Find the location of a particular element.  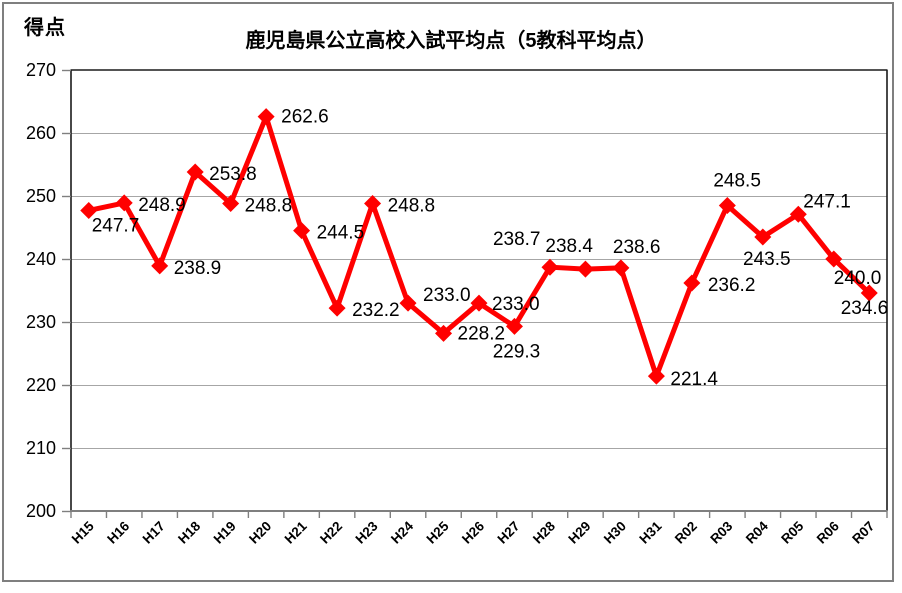

data-point-label: 247.7 is located at coordinates (116, 225).